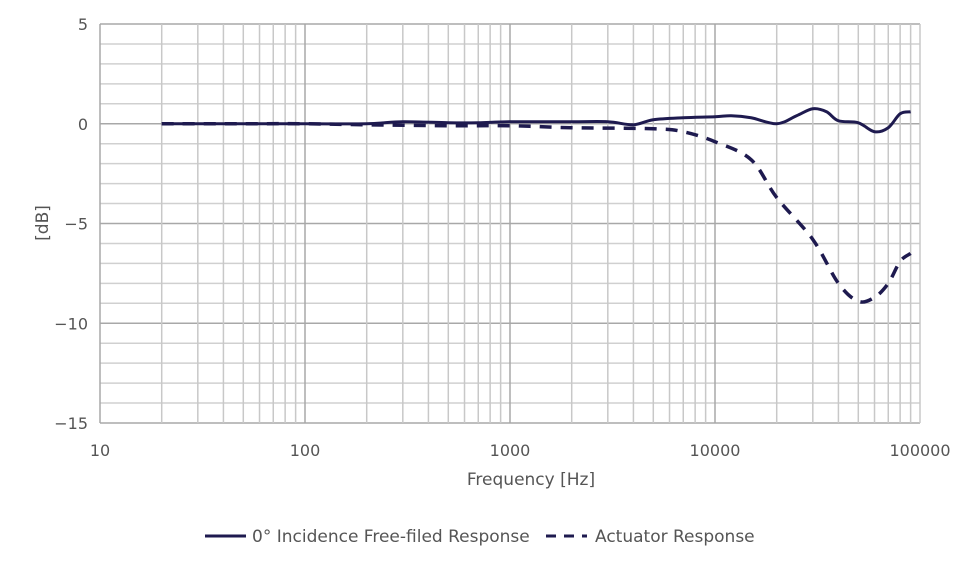 Image resolution: width=968 pixels, height=566 pixels. Describe the element at coordinates (71, 323) in the screenshot. I see `y-tick-label: −10` at that location.